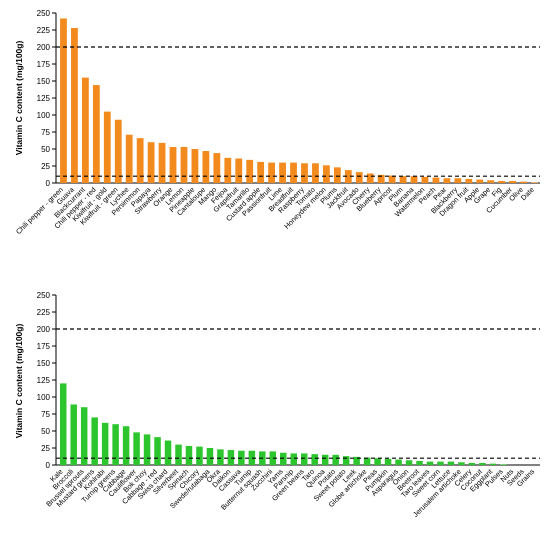  Describe the element at coordinates (527, 193) in the screenshot. I see `category-label: Date` at that location.